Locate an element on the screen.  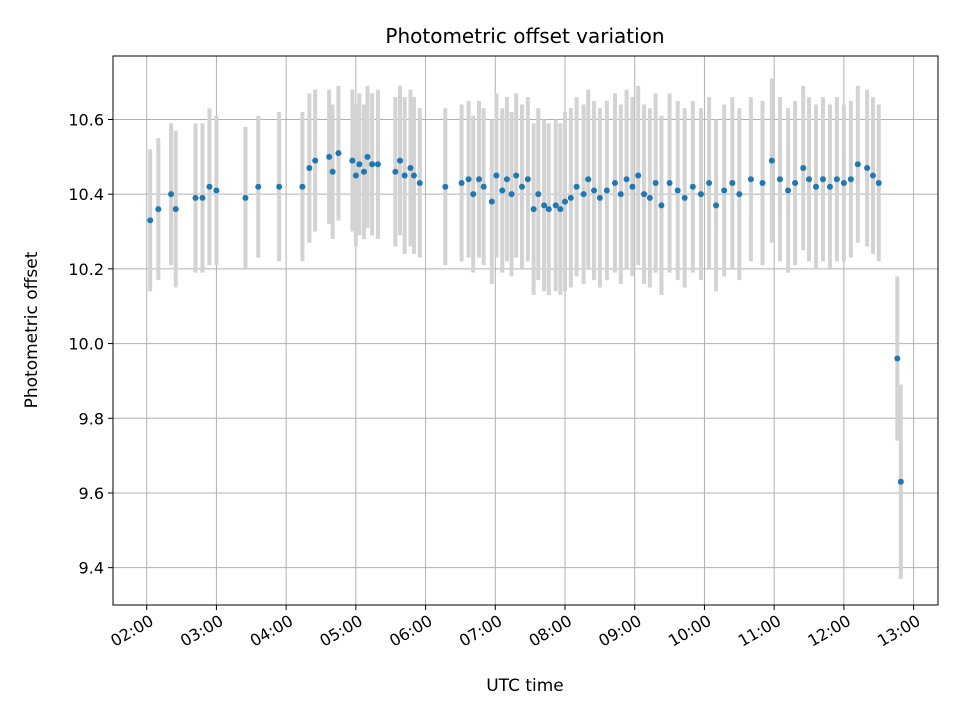
y-tick-label: 9.8 is located at coordinates (91, 418).